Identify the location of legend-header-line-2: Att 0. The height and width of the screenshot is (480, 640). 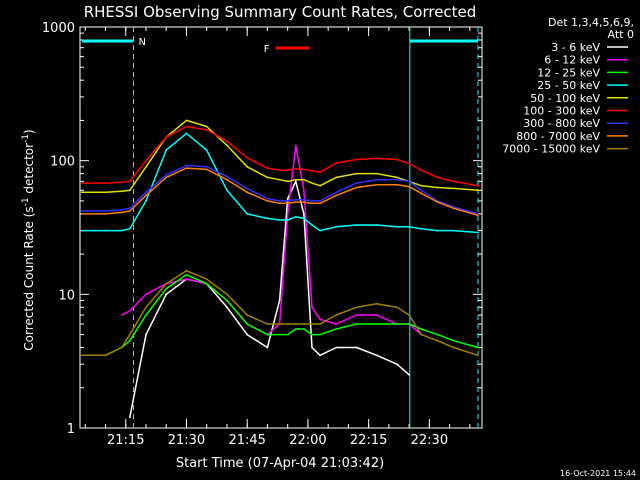
(621, 34).